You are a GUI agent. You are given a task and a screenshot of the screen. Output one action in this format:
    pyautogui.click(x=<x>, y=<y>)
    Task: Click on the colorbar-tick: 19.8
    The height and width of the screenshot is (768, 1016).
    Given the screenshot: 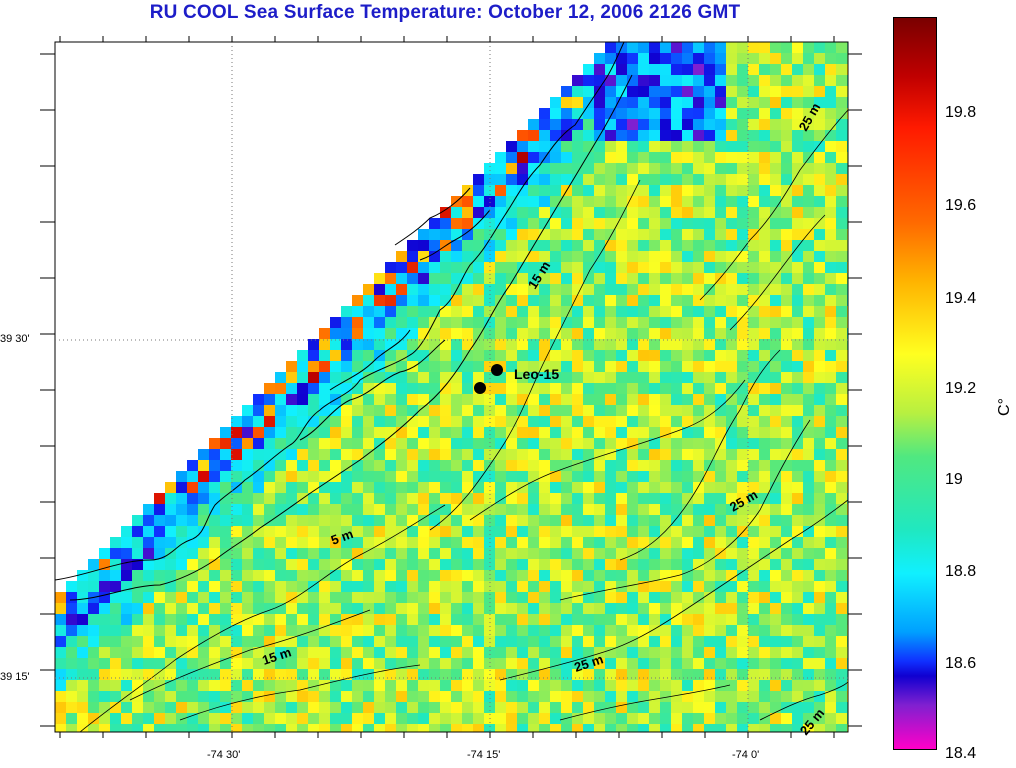 What is the action you would take?
    pyautogui.click(x=961, y=112)
    